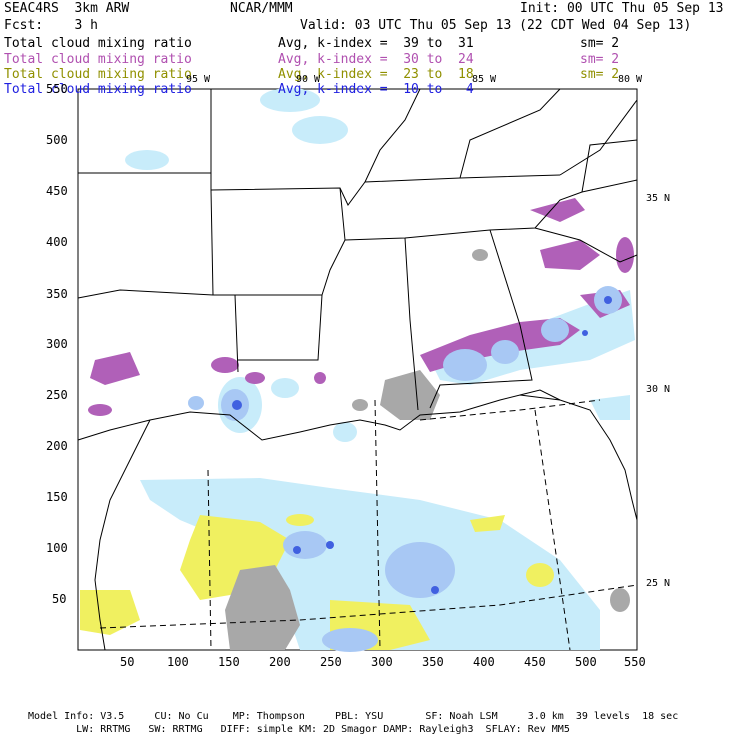 Image resolution: width=740 pixels, height=740 pixels. Describe the element at coordinates (178, 662) in the screenshot. I see `x-tick: 100` at that location.